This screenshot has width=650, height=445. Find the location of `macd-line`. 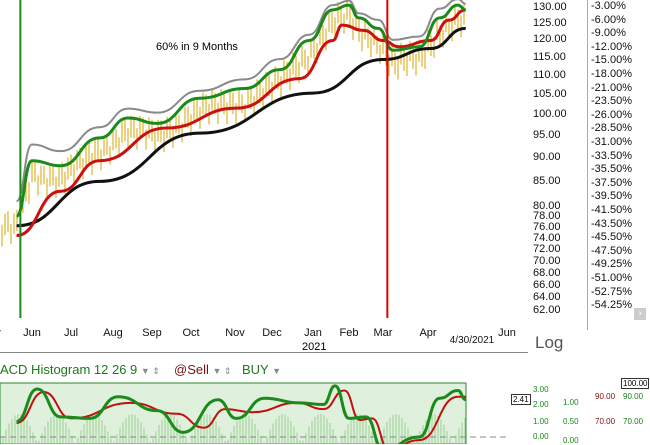

macd-line is located at coordinates (241, 414).